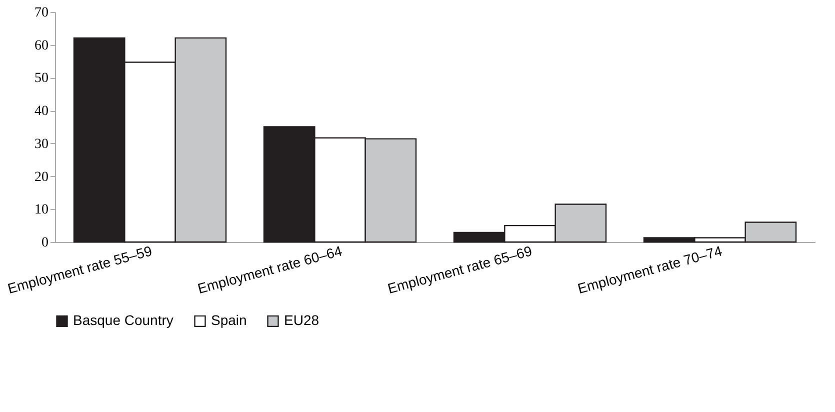  What do you see at coordinates (123, 320) in the screenshot?
I see `legend-label: Basque Country` at bounding box center [123, 320].